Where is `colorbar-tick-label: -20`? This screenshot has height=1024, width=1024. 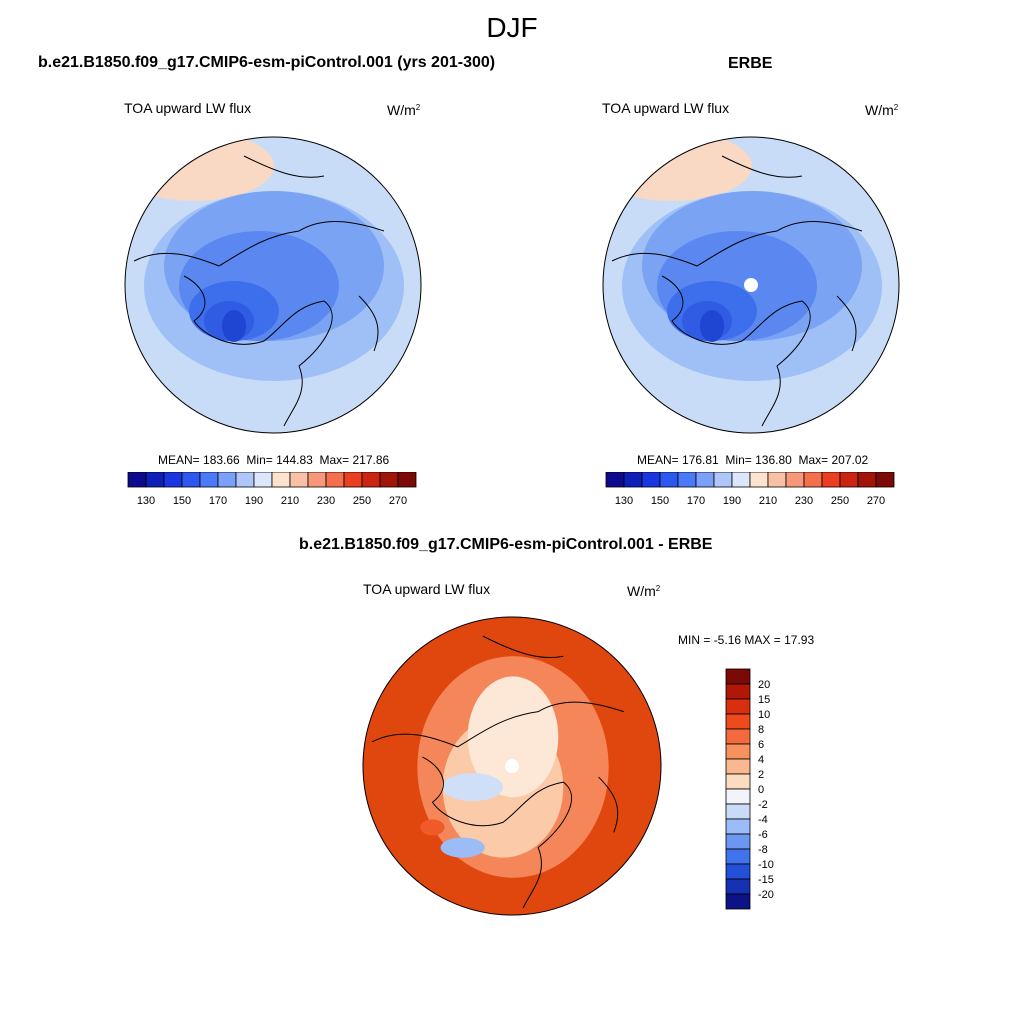
colorbar-tick-label: -20 is located at coordinates (766, 895).